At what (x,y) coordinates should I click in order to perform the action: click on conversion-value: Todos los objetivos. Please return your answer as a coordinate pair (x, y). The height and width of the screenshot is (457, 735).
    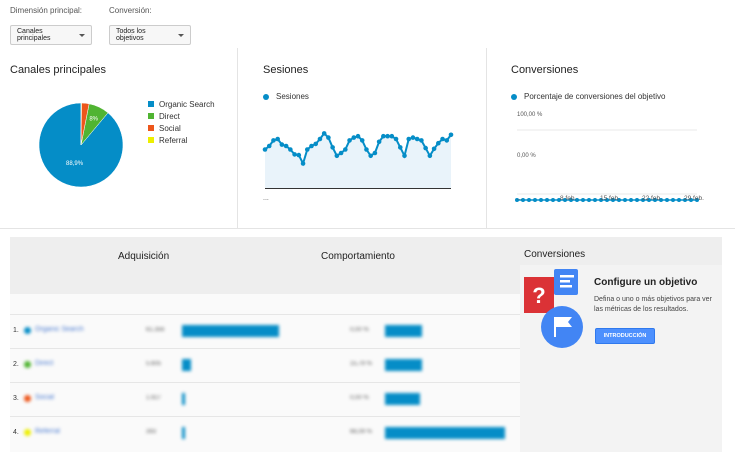
    Looking at the image, I should click on (131, 35).